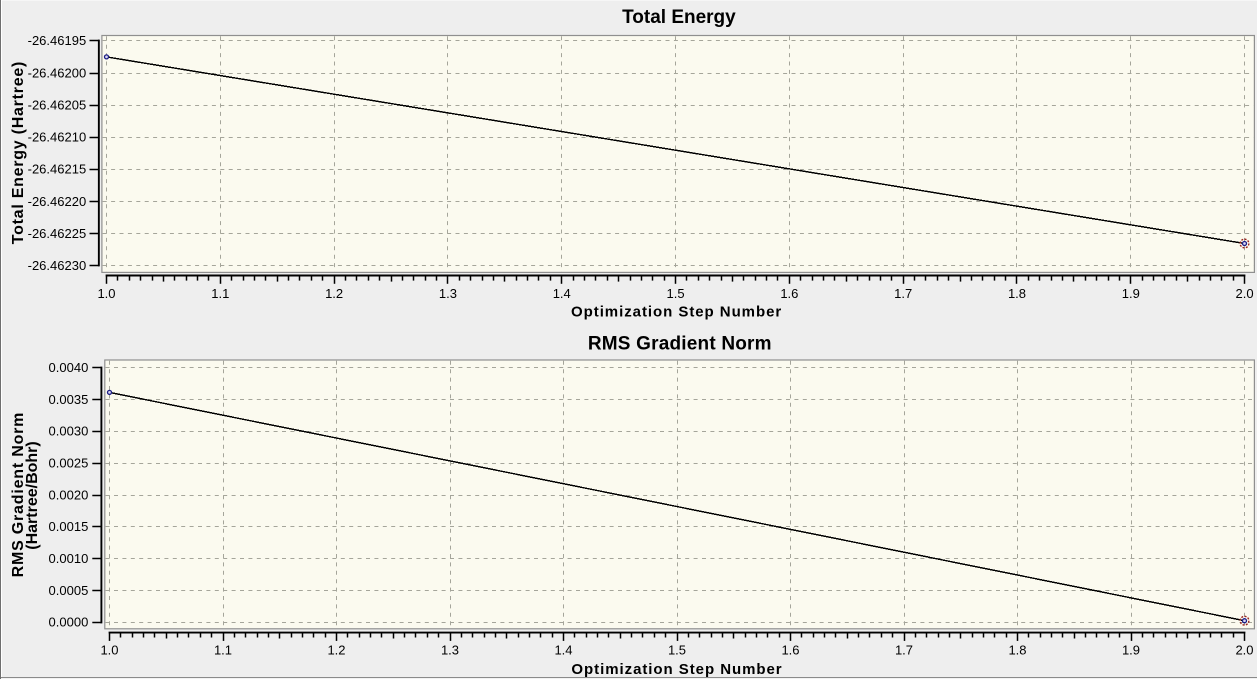 The width and height of the screenshot is (1257, 679). What do you see at coordinates (69, 431) in the screenshot?
I see `svg-text: 0.0030` at bounding box center [69, 431].